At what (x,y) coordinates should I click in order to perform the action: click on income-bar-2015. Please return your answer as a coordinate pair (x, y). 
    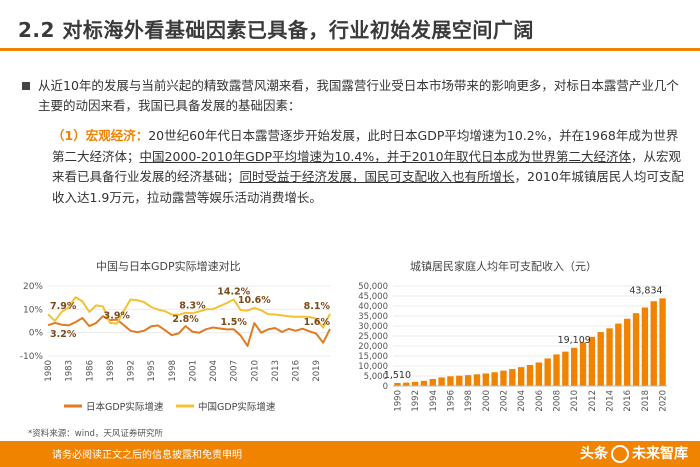
    Looking at the image, I should click on (618, 354).